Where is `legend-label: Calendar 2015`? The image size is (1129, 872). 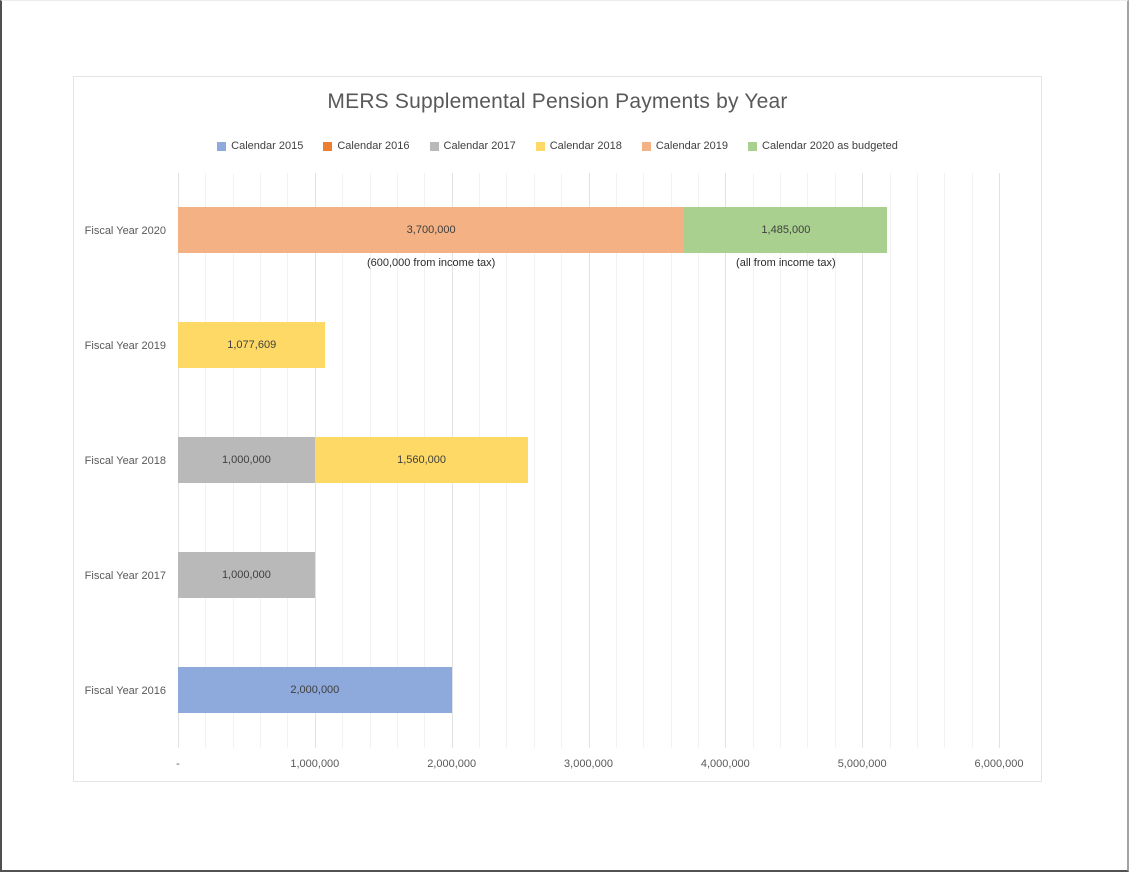 legend-label: Calendar 2015 is located at coordinates (267, 146).